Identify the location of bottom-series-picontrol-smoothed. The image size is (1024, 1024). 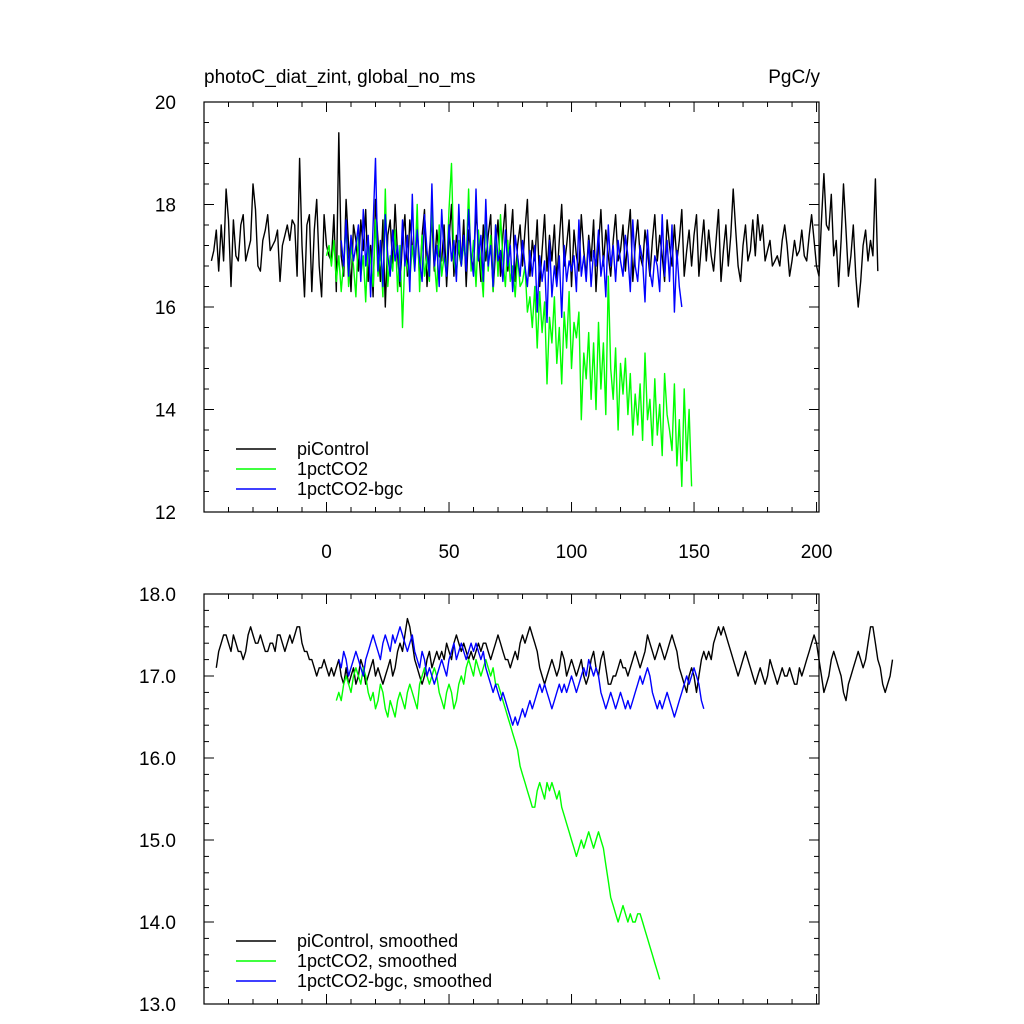
(554, 659).